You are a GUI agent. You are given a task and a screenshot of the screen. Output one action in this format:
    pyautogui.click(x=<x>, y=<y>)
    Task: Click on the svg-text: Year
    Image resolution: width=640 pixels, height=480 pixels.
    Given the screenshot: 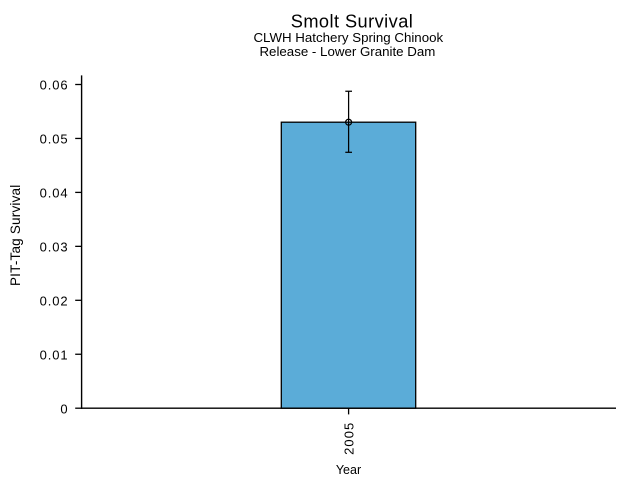 What is the action you would take?
    pyautogui.click(x=348, y=470)
    